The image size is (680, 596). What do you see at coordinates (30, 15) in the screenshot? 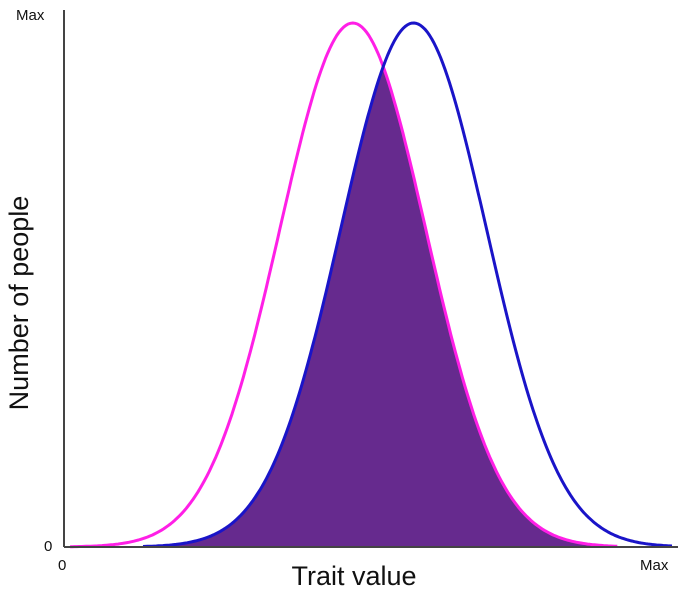
I see `y-tick-label-max: Max` at bounding box center [30, 15].